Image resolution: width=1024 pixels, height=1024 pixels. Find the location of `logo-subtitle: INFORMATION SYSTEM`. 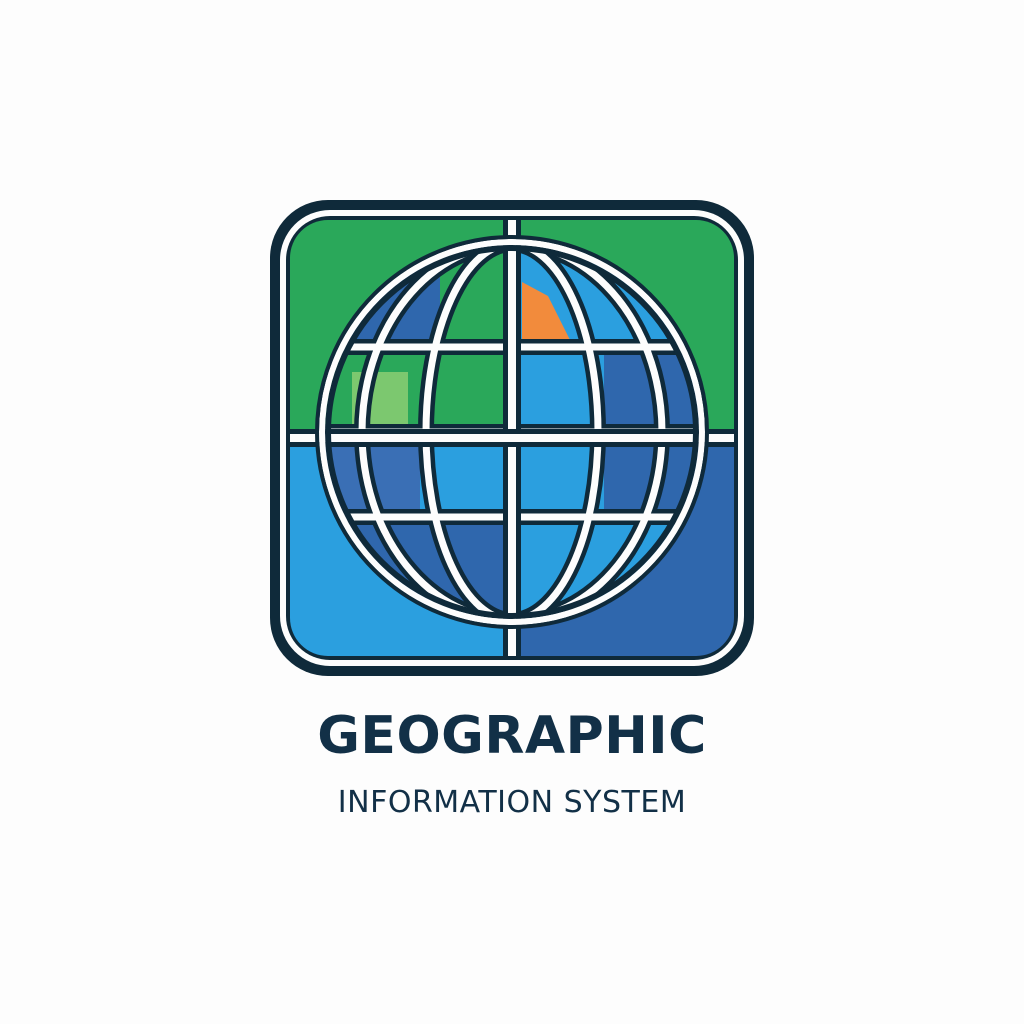

logo-subtitle: INFORMATION SYSTEM is located at coordinates (512, 802).